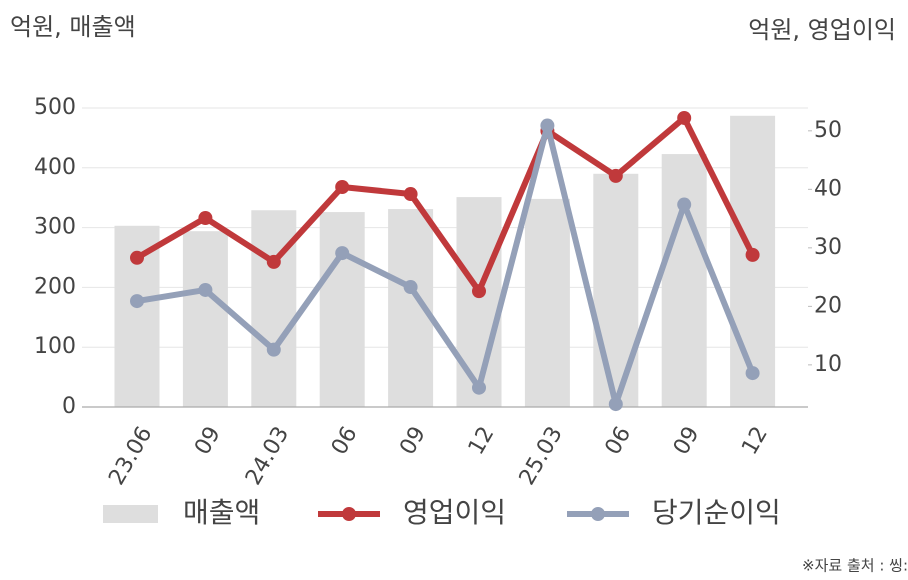 The image size is (908, 580). What do you see at coordinates (454, 512) in the screenshot?
I see `legend-label: 영업이익` at bounding box center [454, 512].